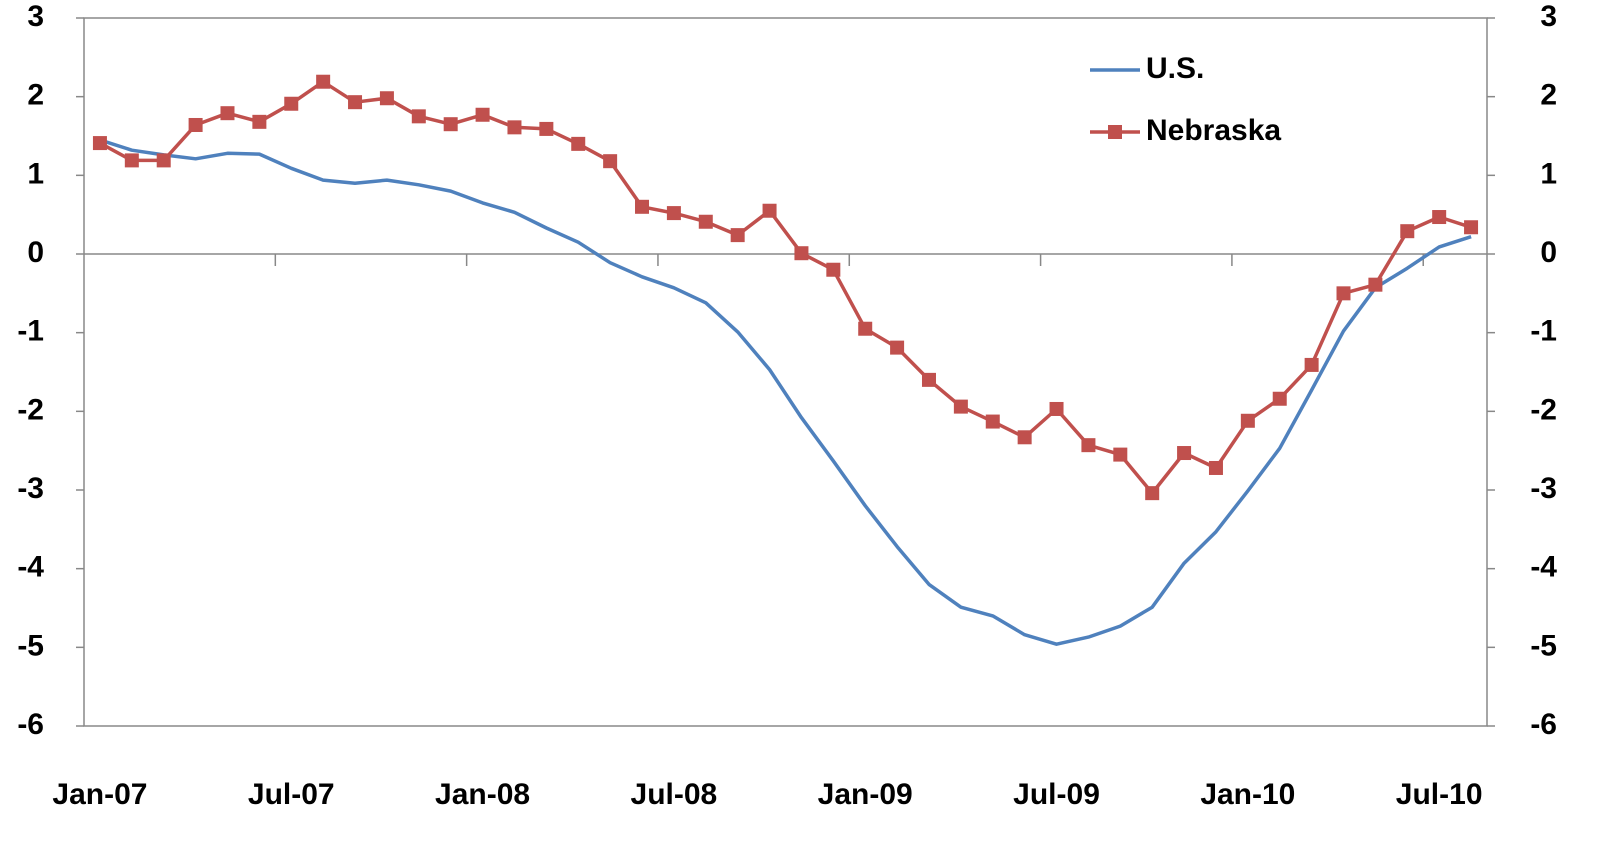  I want to click on y2-tick-label: 0, so click(1548, 252).